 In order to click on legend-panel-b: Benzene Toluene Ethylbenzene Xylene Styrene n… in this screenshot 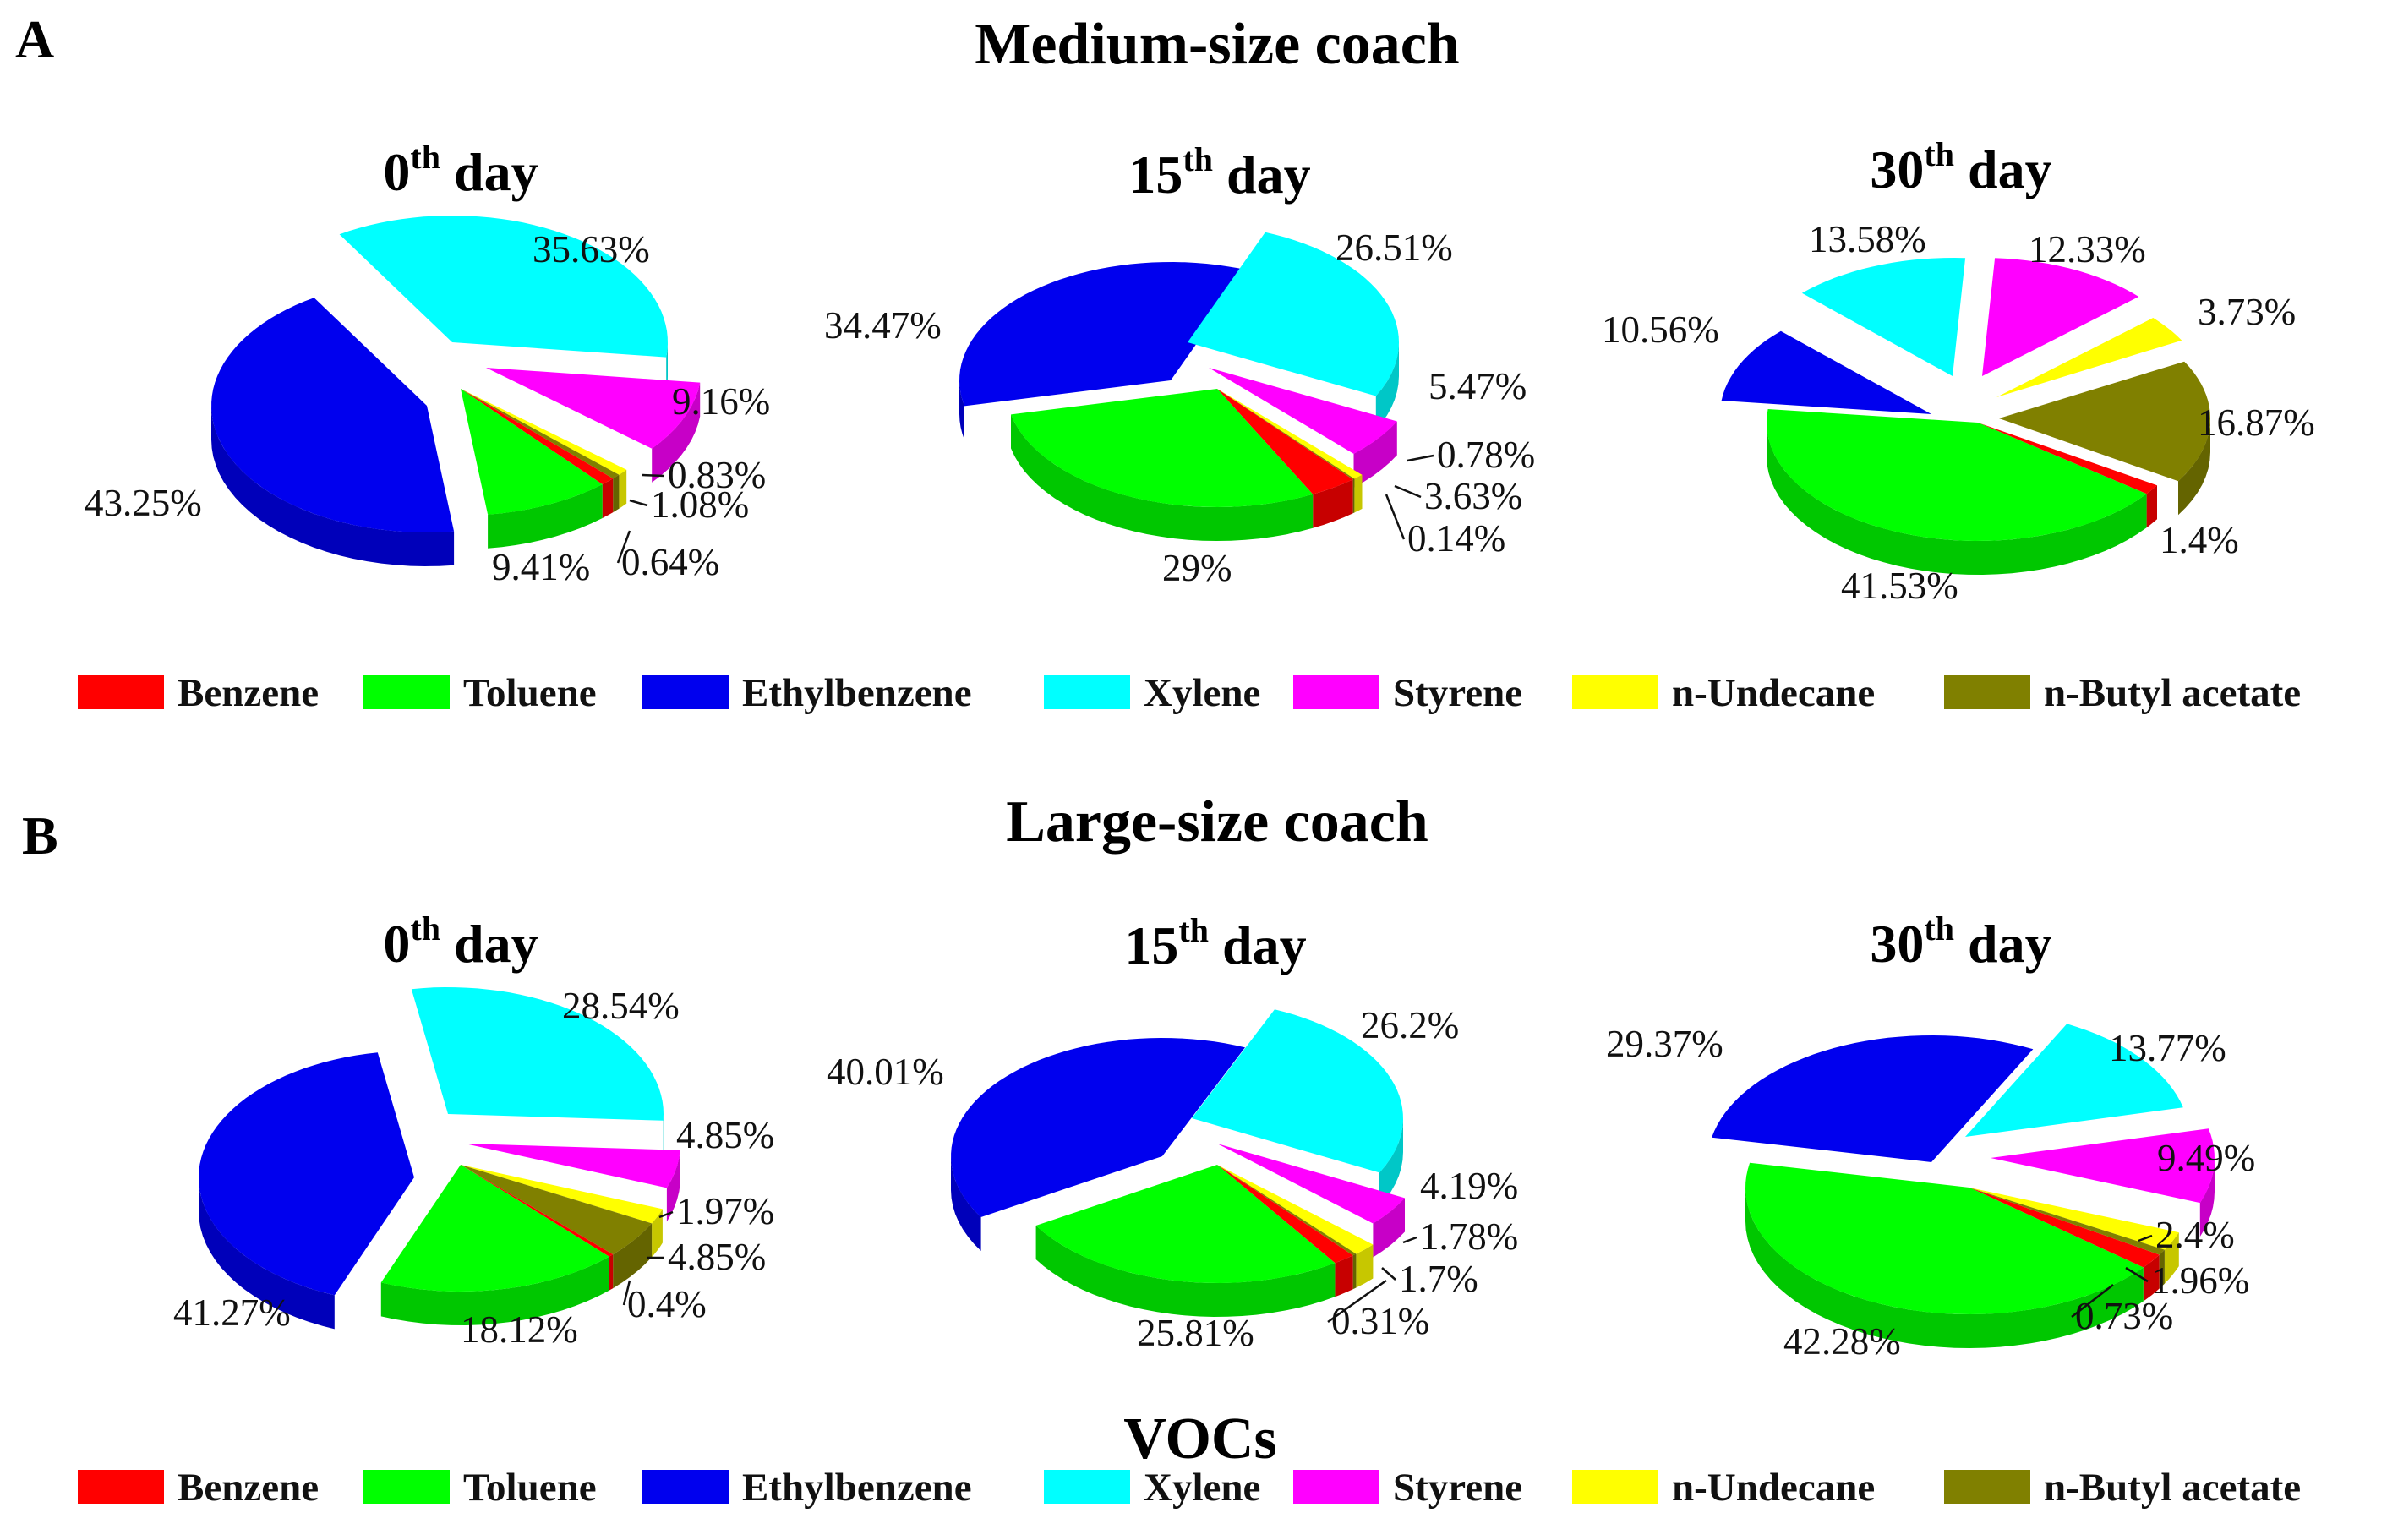, I will do `click(1189, 1488)`.